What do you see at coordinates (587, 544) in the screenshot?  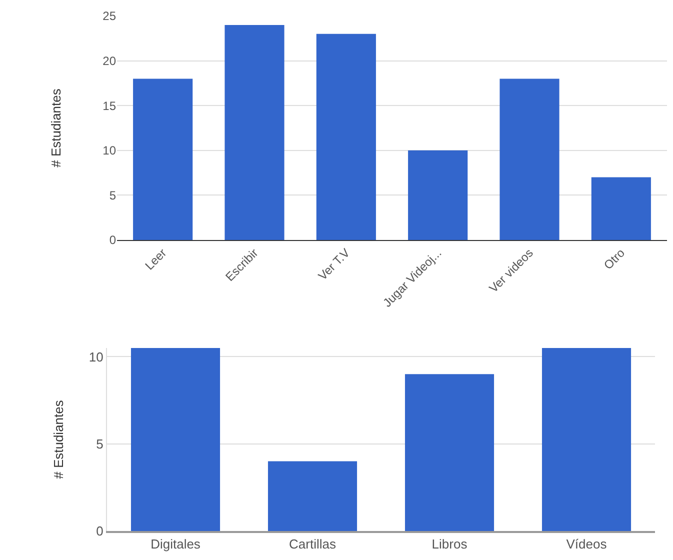 I see `x-tick-label: Vídeos` at bounding box center [587, 544].